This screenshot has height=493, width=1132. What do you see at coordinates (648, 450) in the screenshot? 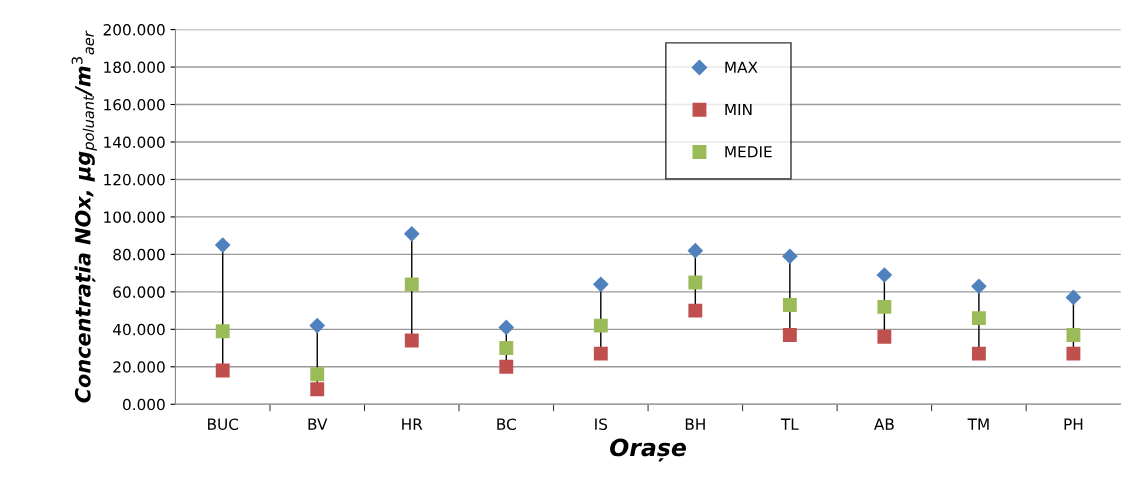
I see `x-axis-title: Orașe` at bounding box center [648, 450].